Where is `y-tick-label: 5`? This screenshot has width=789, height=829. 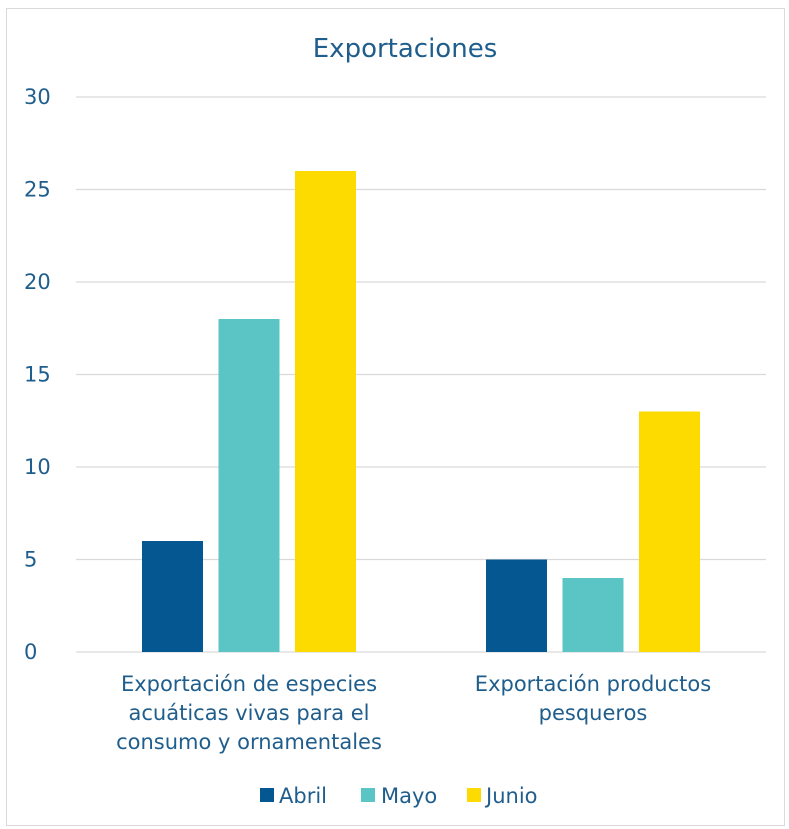
y-tick-label: 5 is located at coordinates (30, 560).